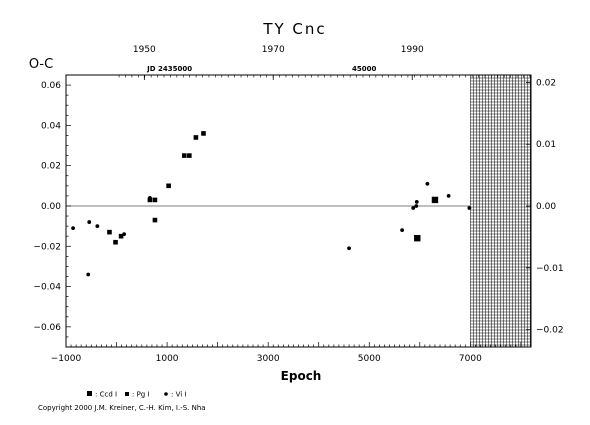 The height and width of the screenshot is (425, 590). Describe the element at coordinates (546, 83) in the screenshot. I see `y2-tick-label: 0.02` at that location.